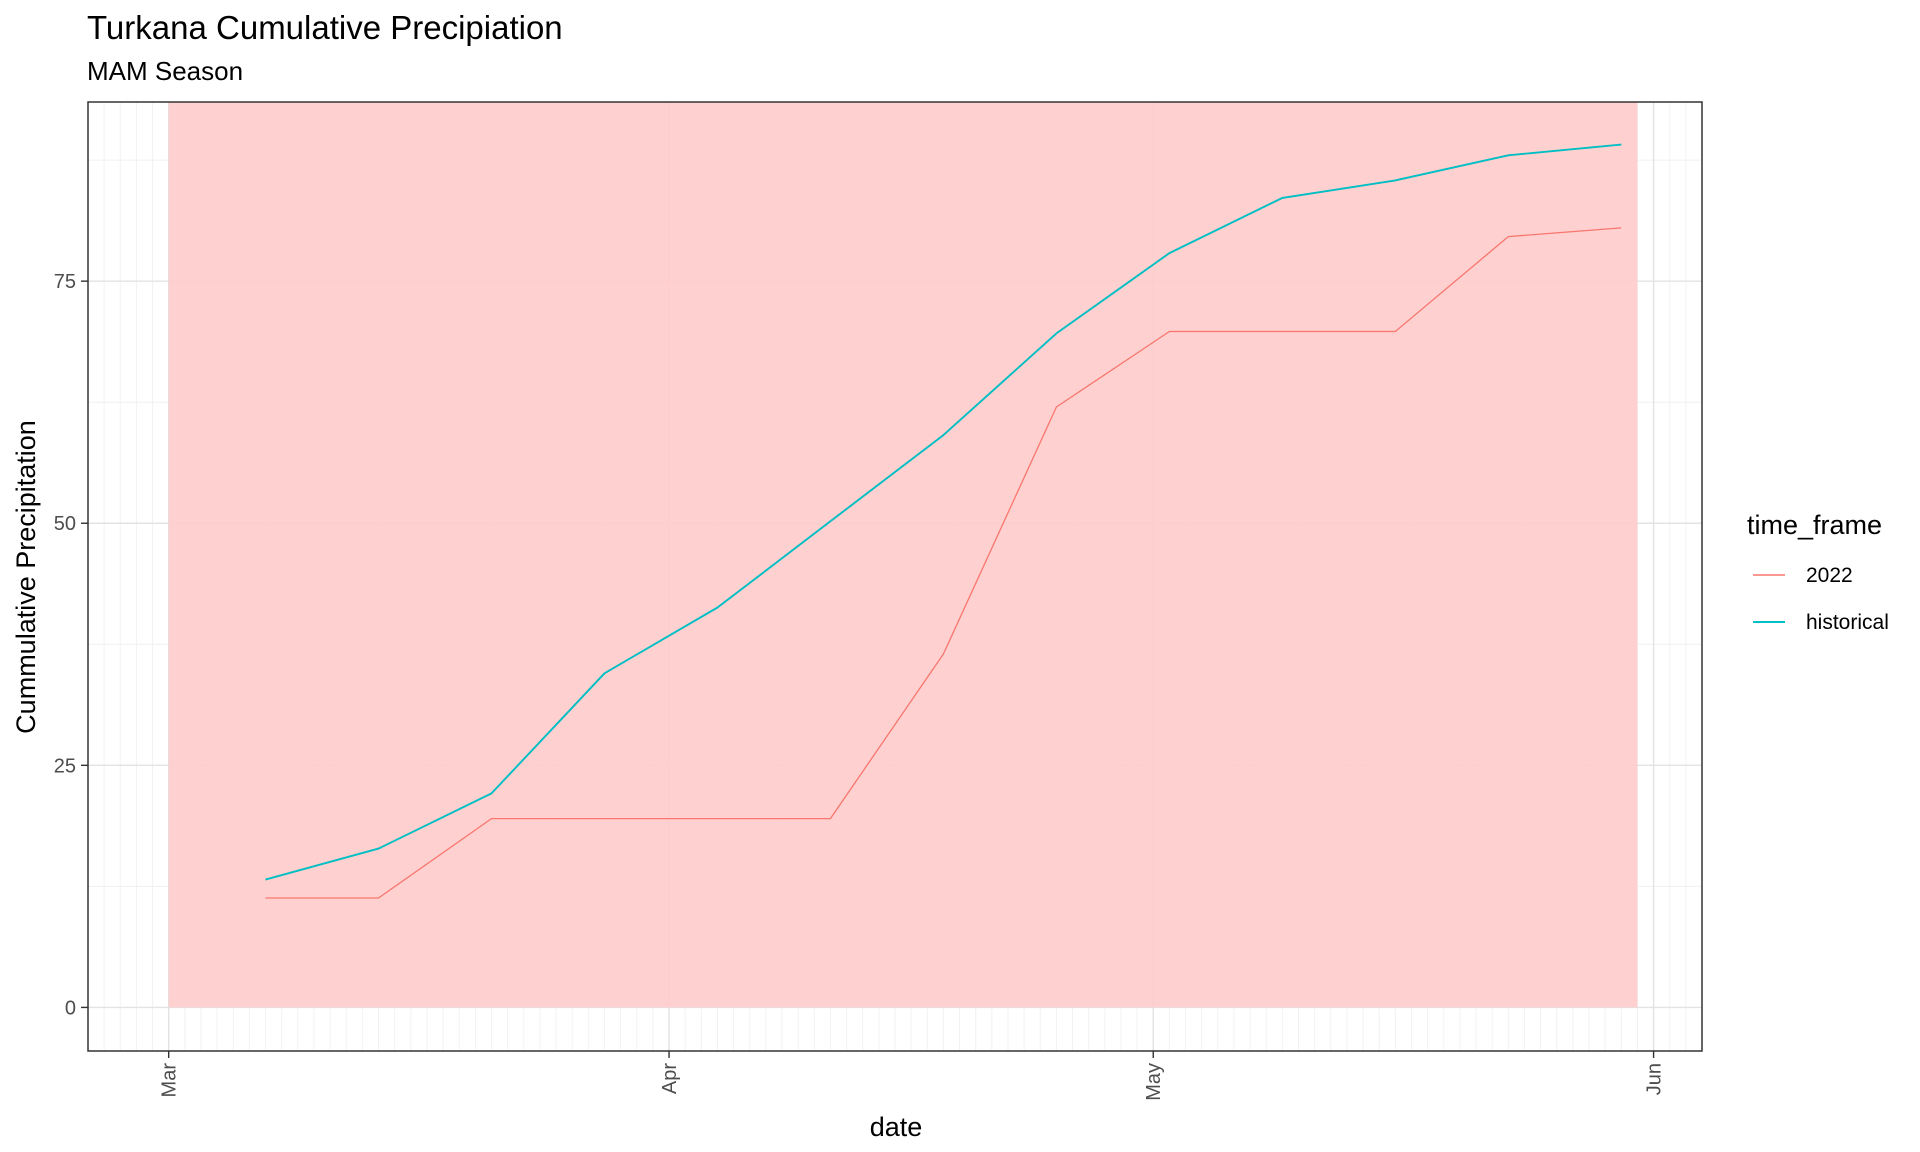 The width and height of the screenshot is (1920, 1152). Describe the element at coordinates (65, 524) in the screenshot. I see `y-tick-label: 50` at that location.